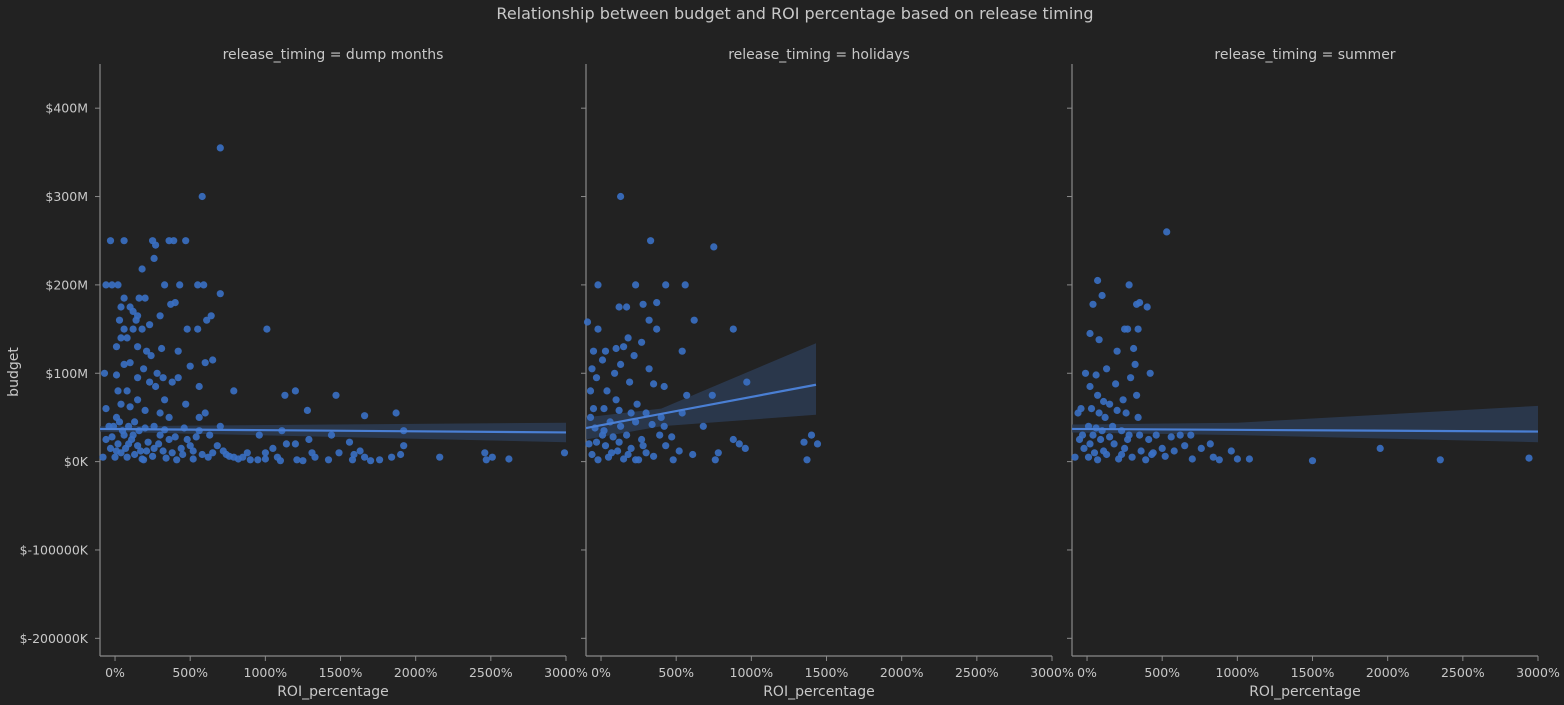 Image resolution: width=1564 pixels, height=705 pixels. I want to click on x-tick-label: 1000%, so click(752, 672).